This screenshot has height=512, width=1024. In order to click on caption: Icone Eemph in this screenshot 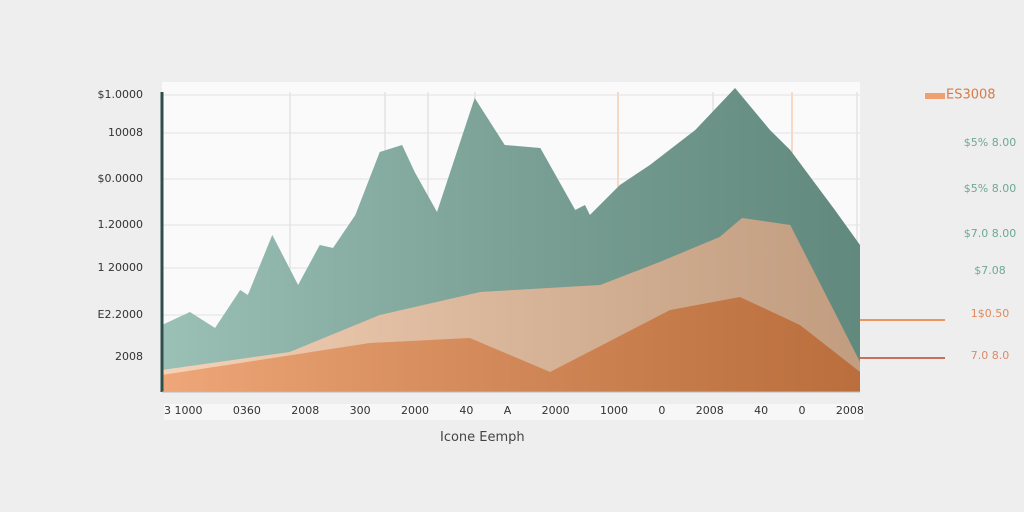, I will do `click(482, 437)`.